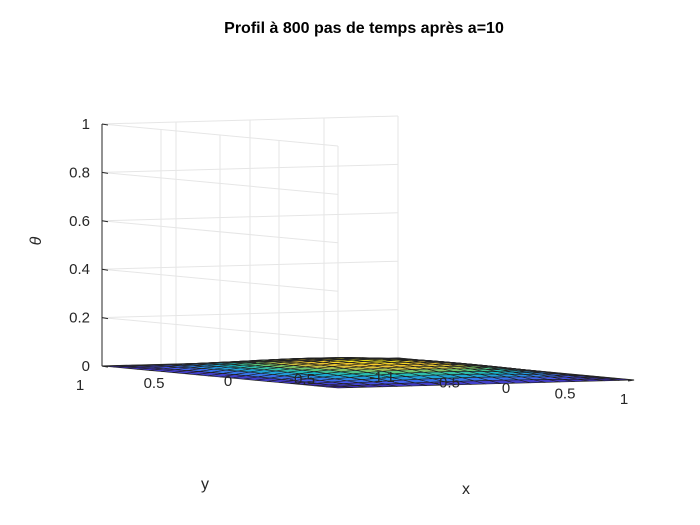 This screenshot has height=525, width=700. I want to click on y-tick-label: 0.5, so click(154, 383).